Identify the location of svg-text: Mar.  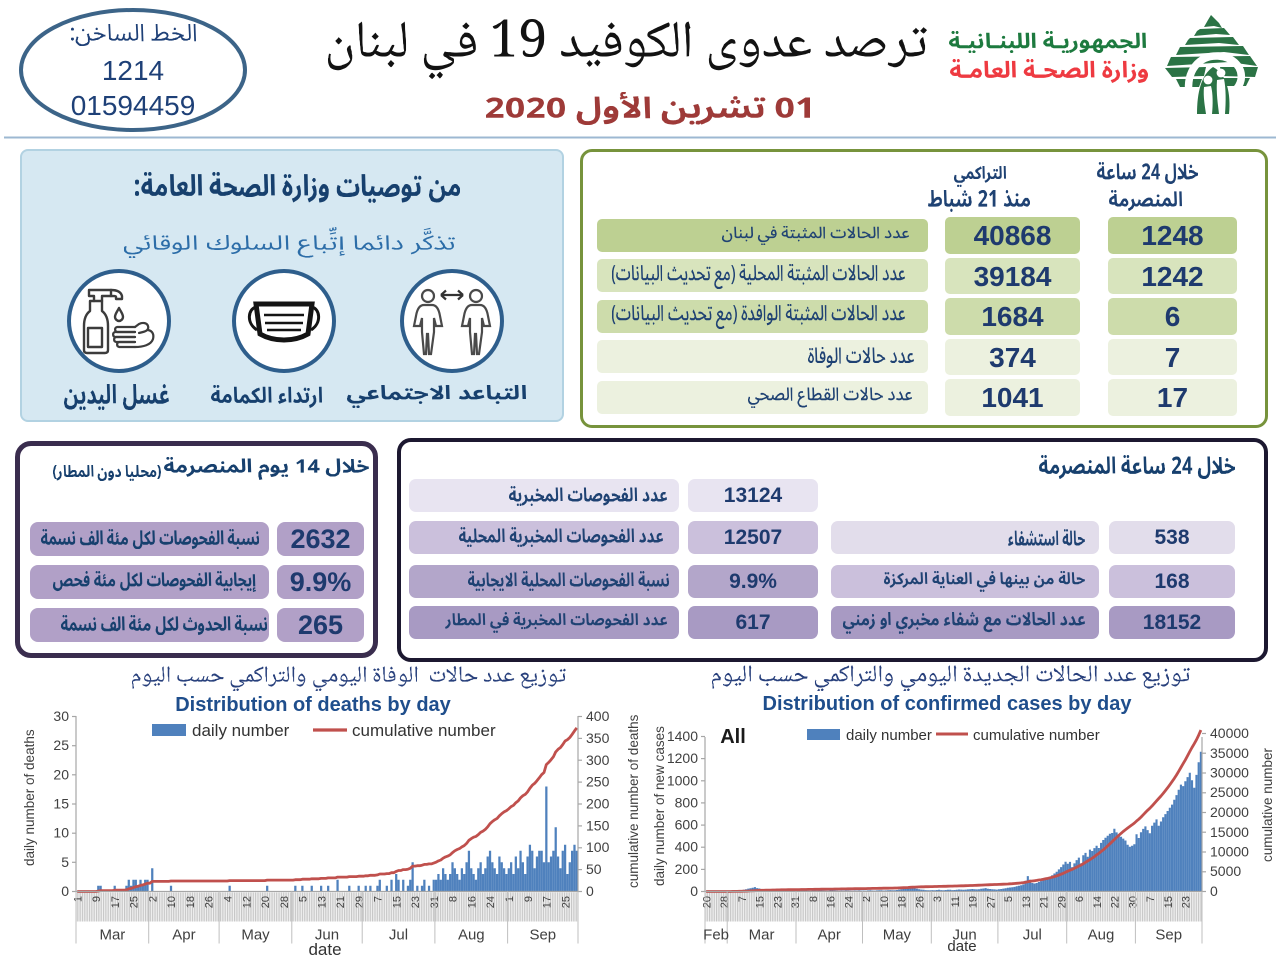
(762, 935).